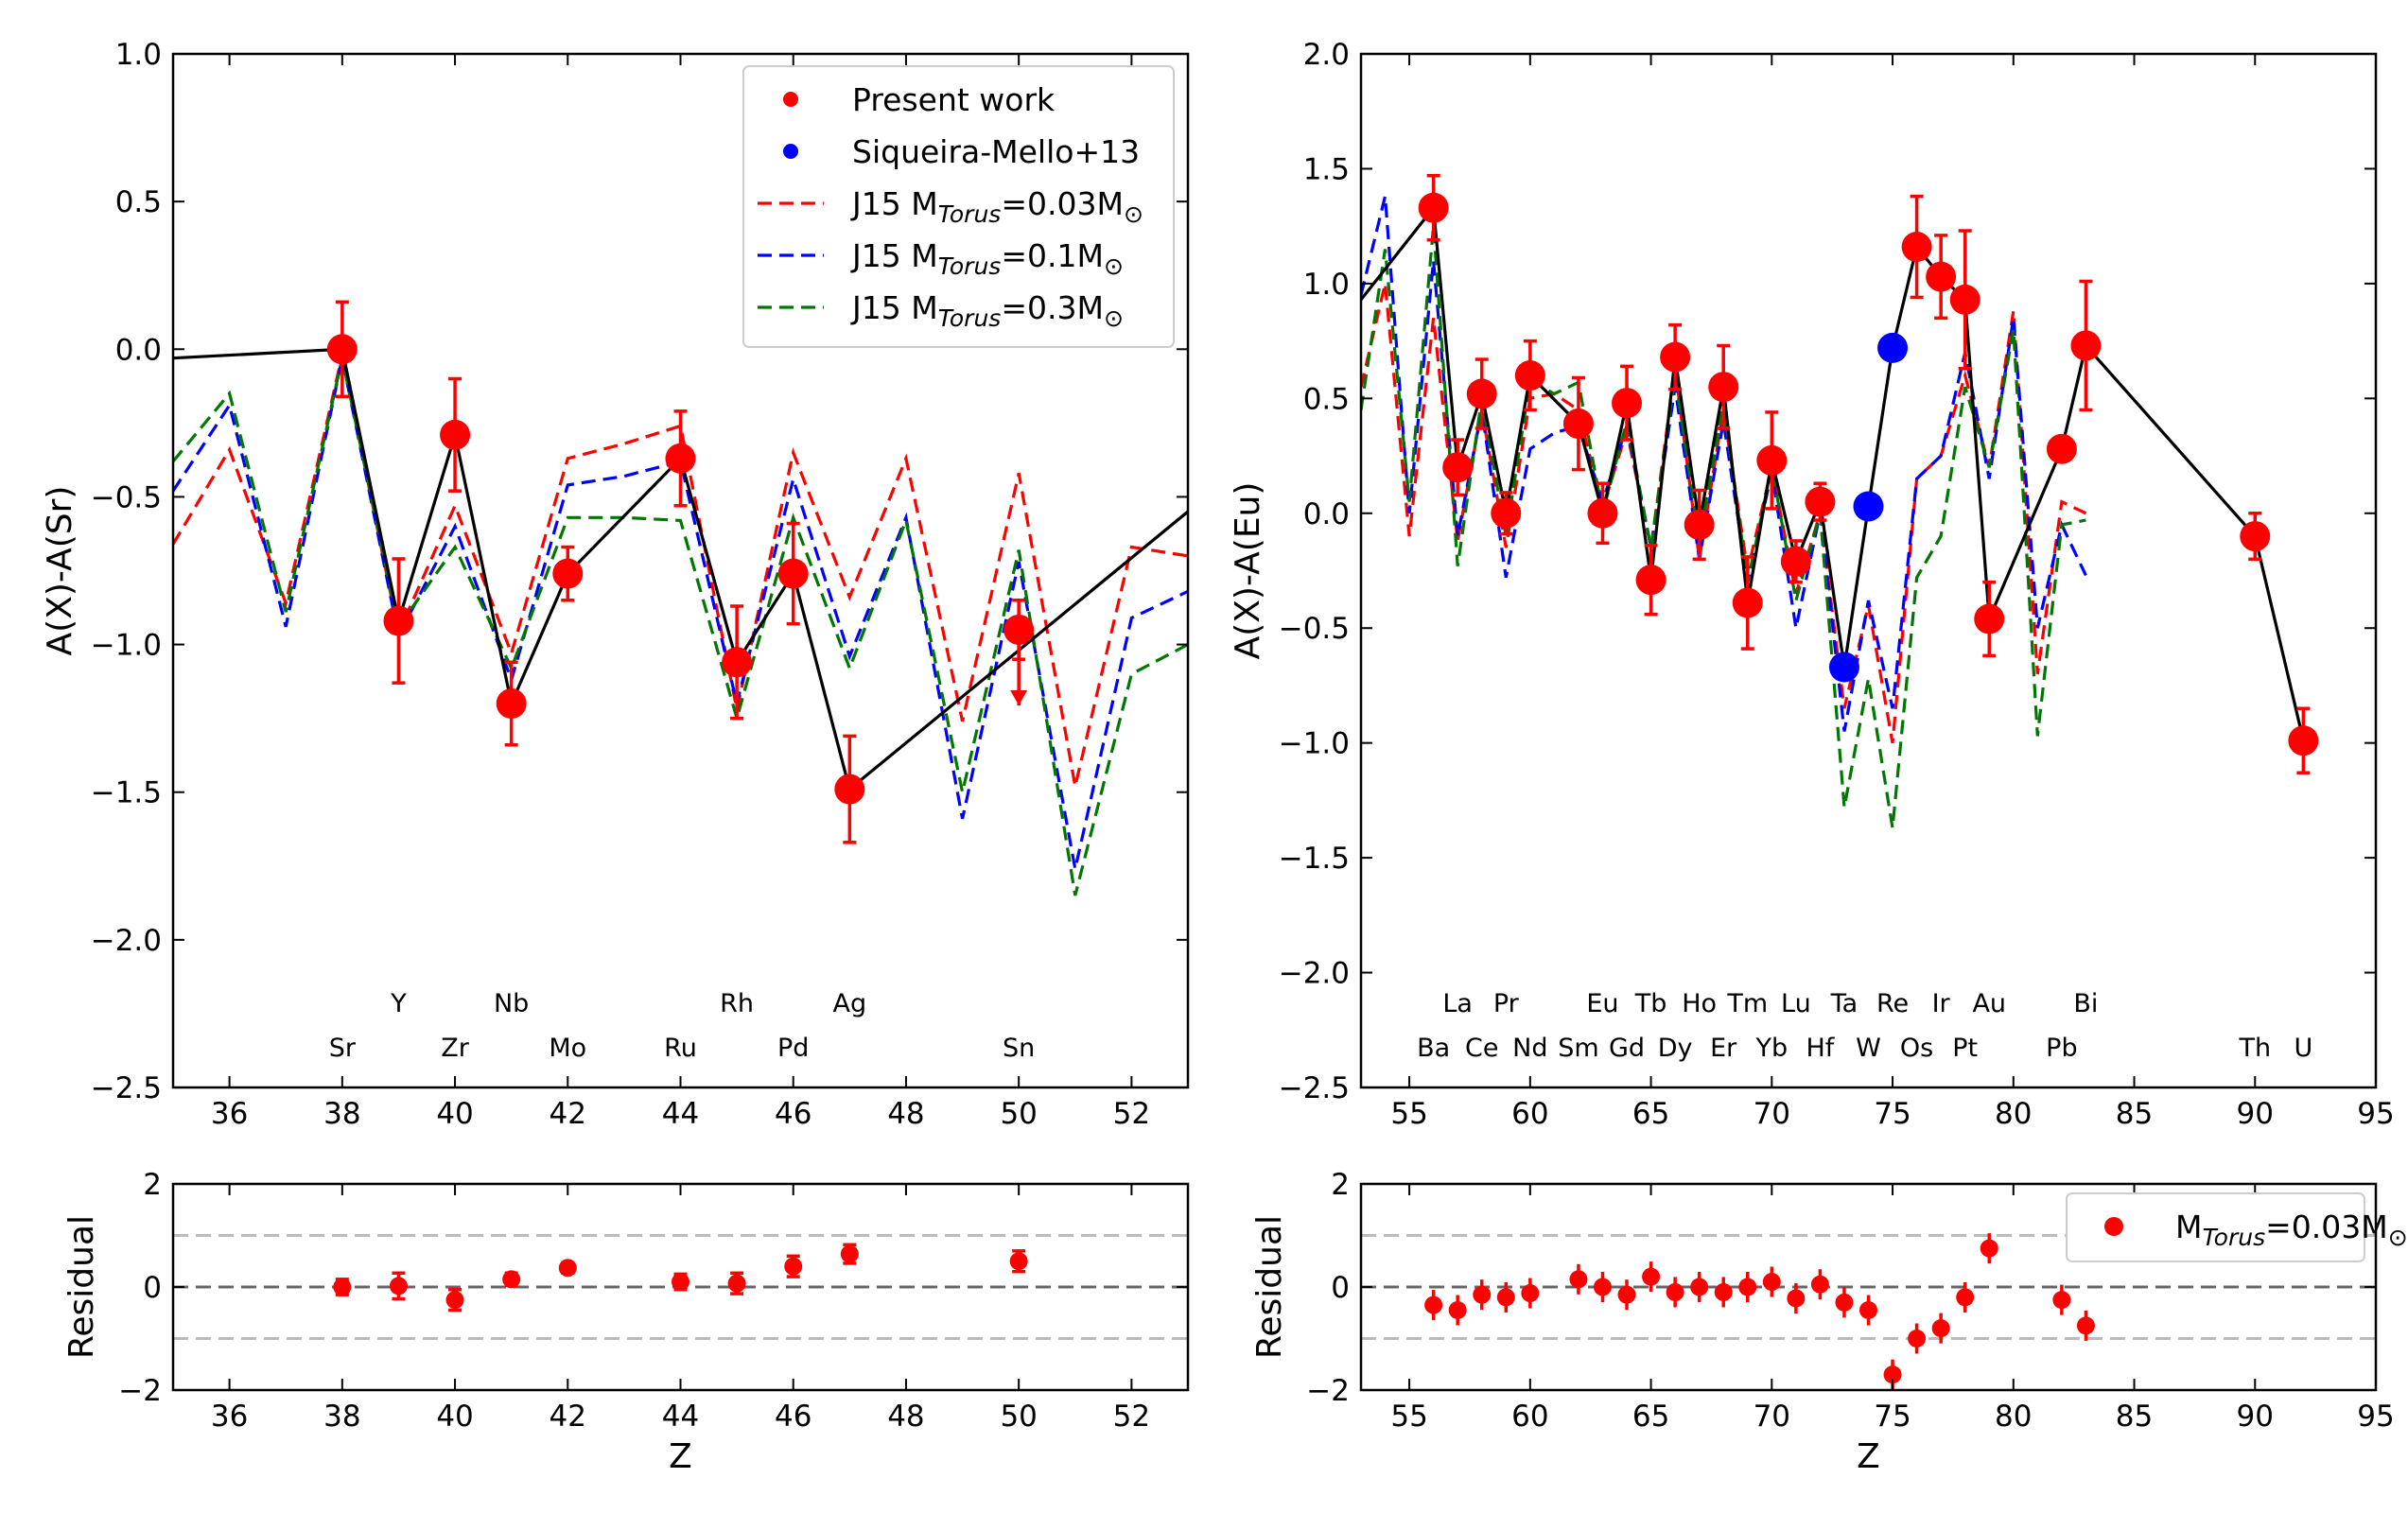  What do you see at coordinates (737, 1004) in the screenshot?
I see `element-label: Rh` at bounding box center [737, 1004].